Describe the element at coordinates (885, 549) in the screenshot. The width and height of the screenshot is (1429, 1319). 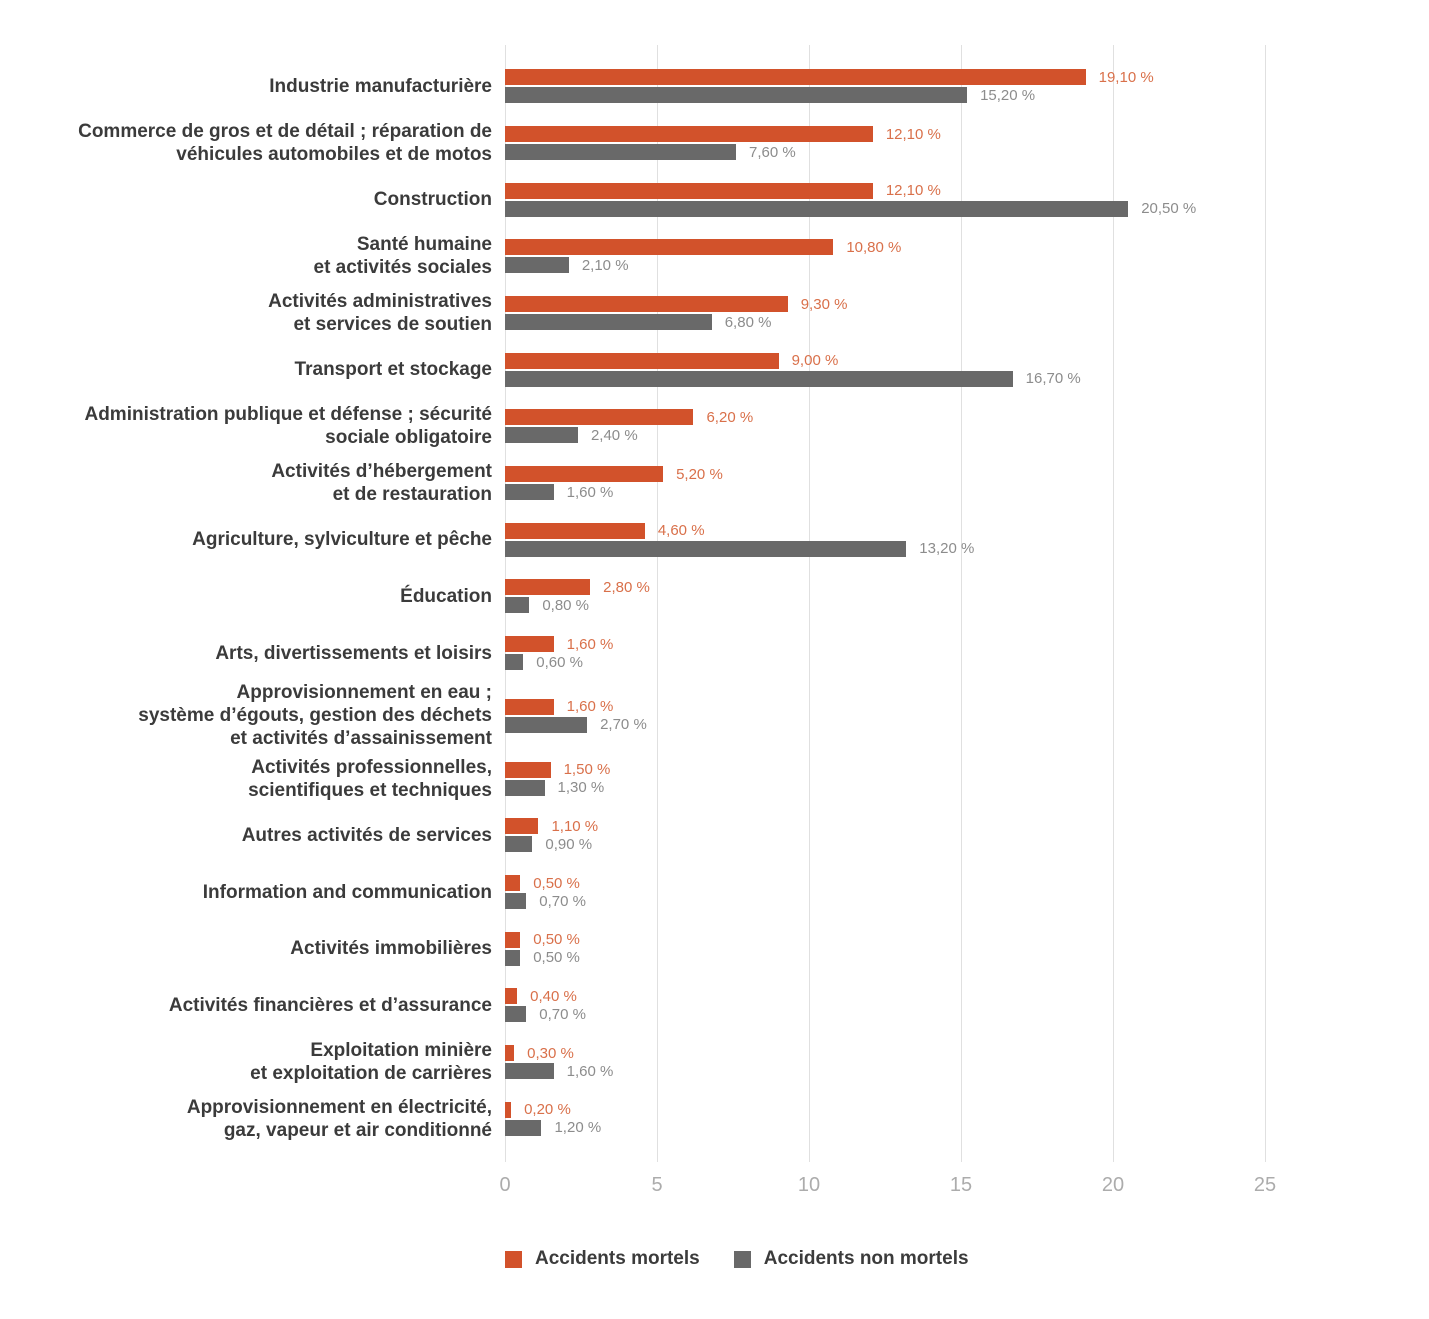
I see `bar-line-non-mortels: 13,20 %` at that location.